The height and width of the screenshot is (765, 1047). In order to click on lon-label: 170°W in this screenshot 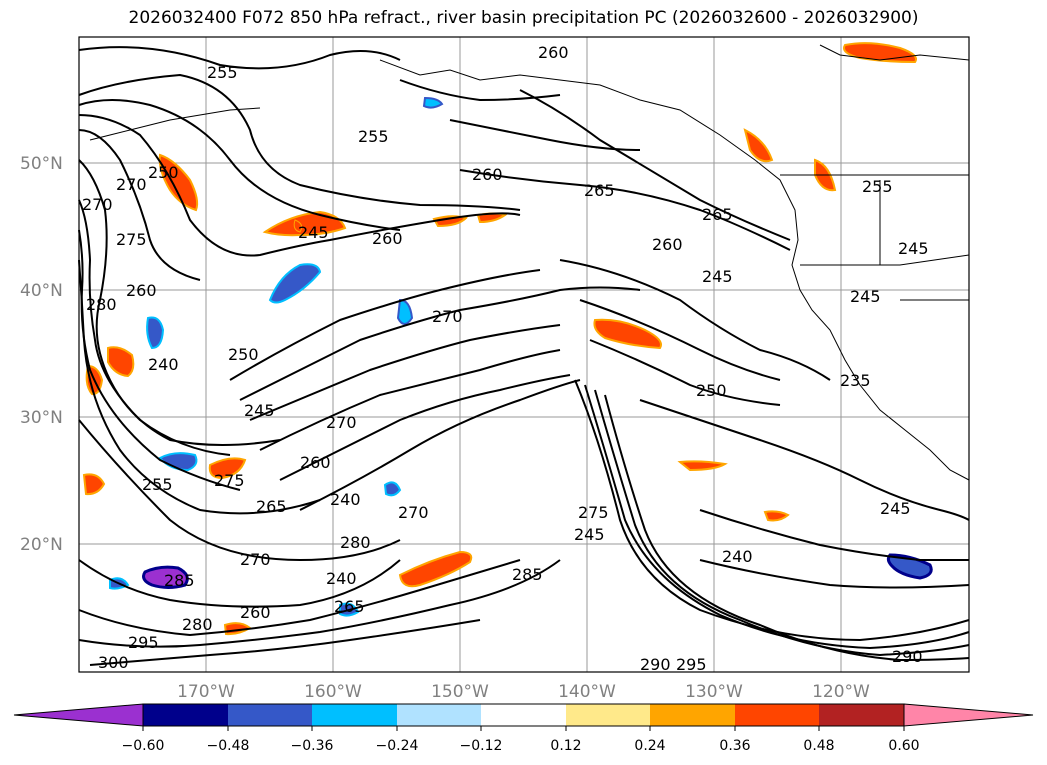, I will do `click(206, 692)`.